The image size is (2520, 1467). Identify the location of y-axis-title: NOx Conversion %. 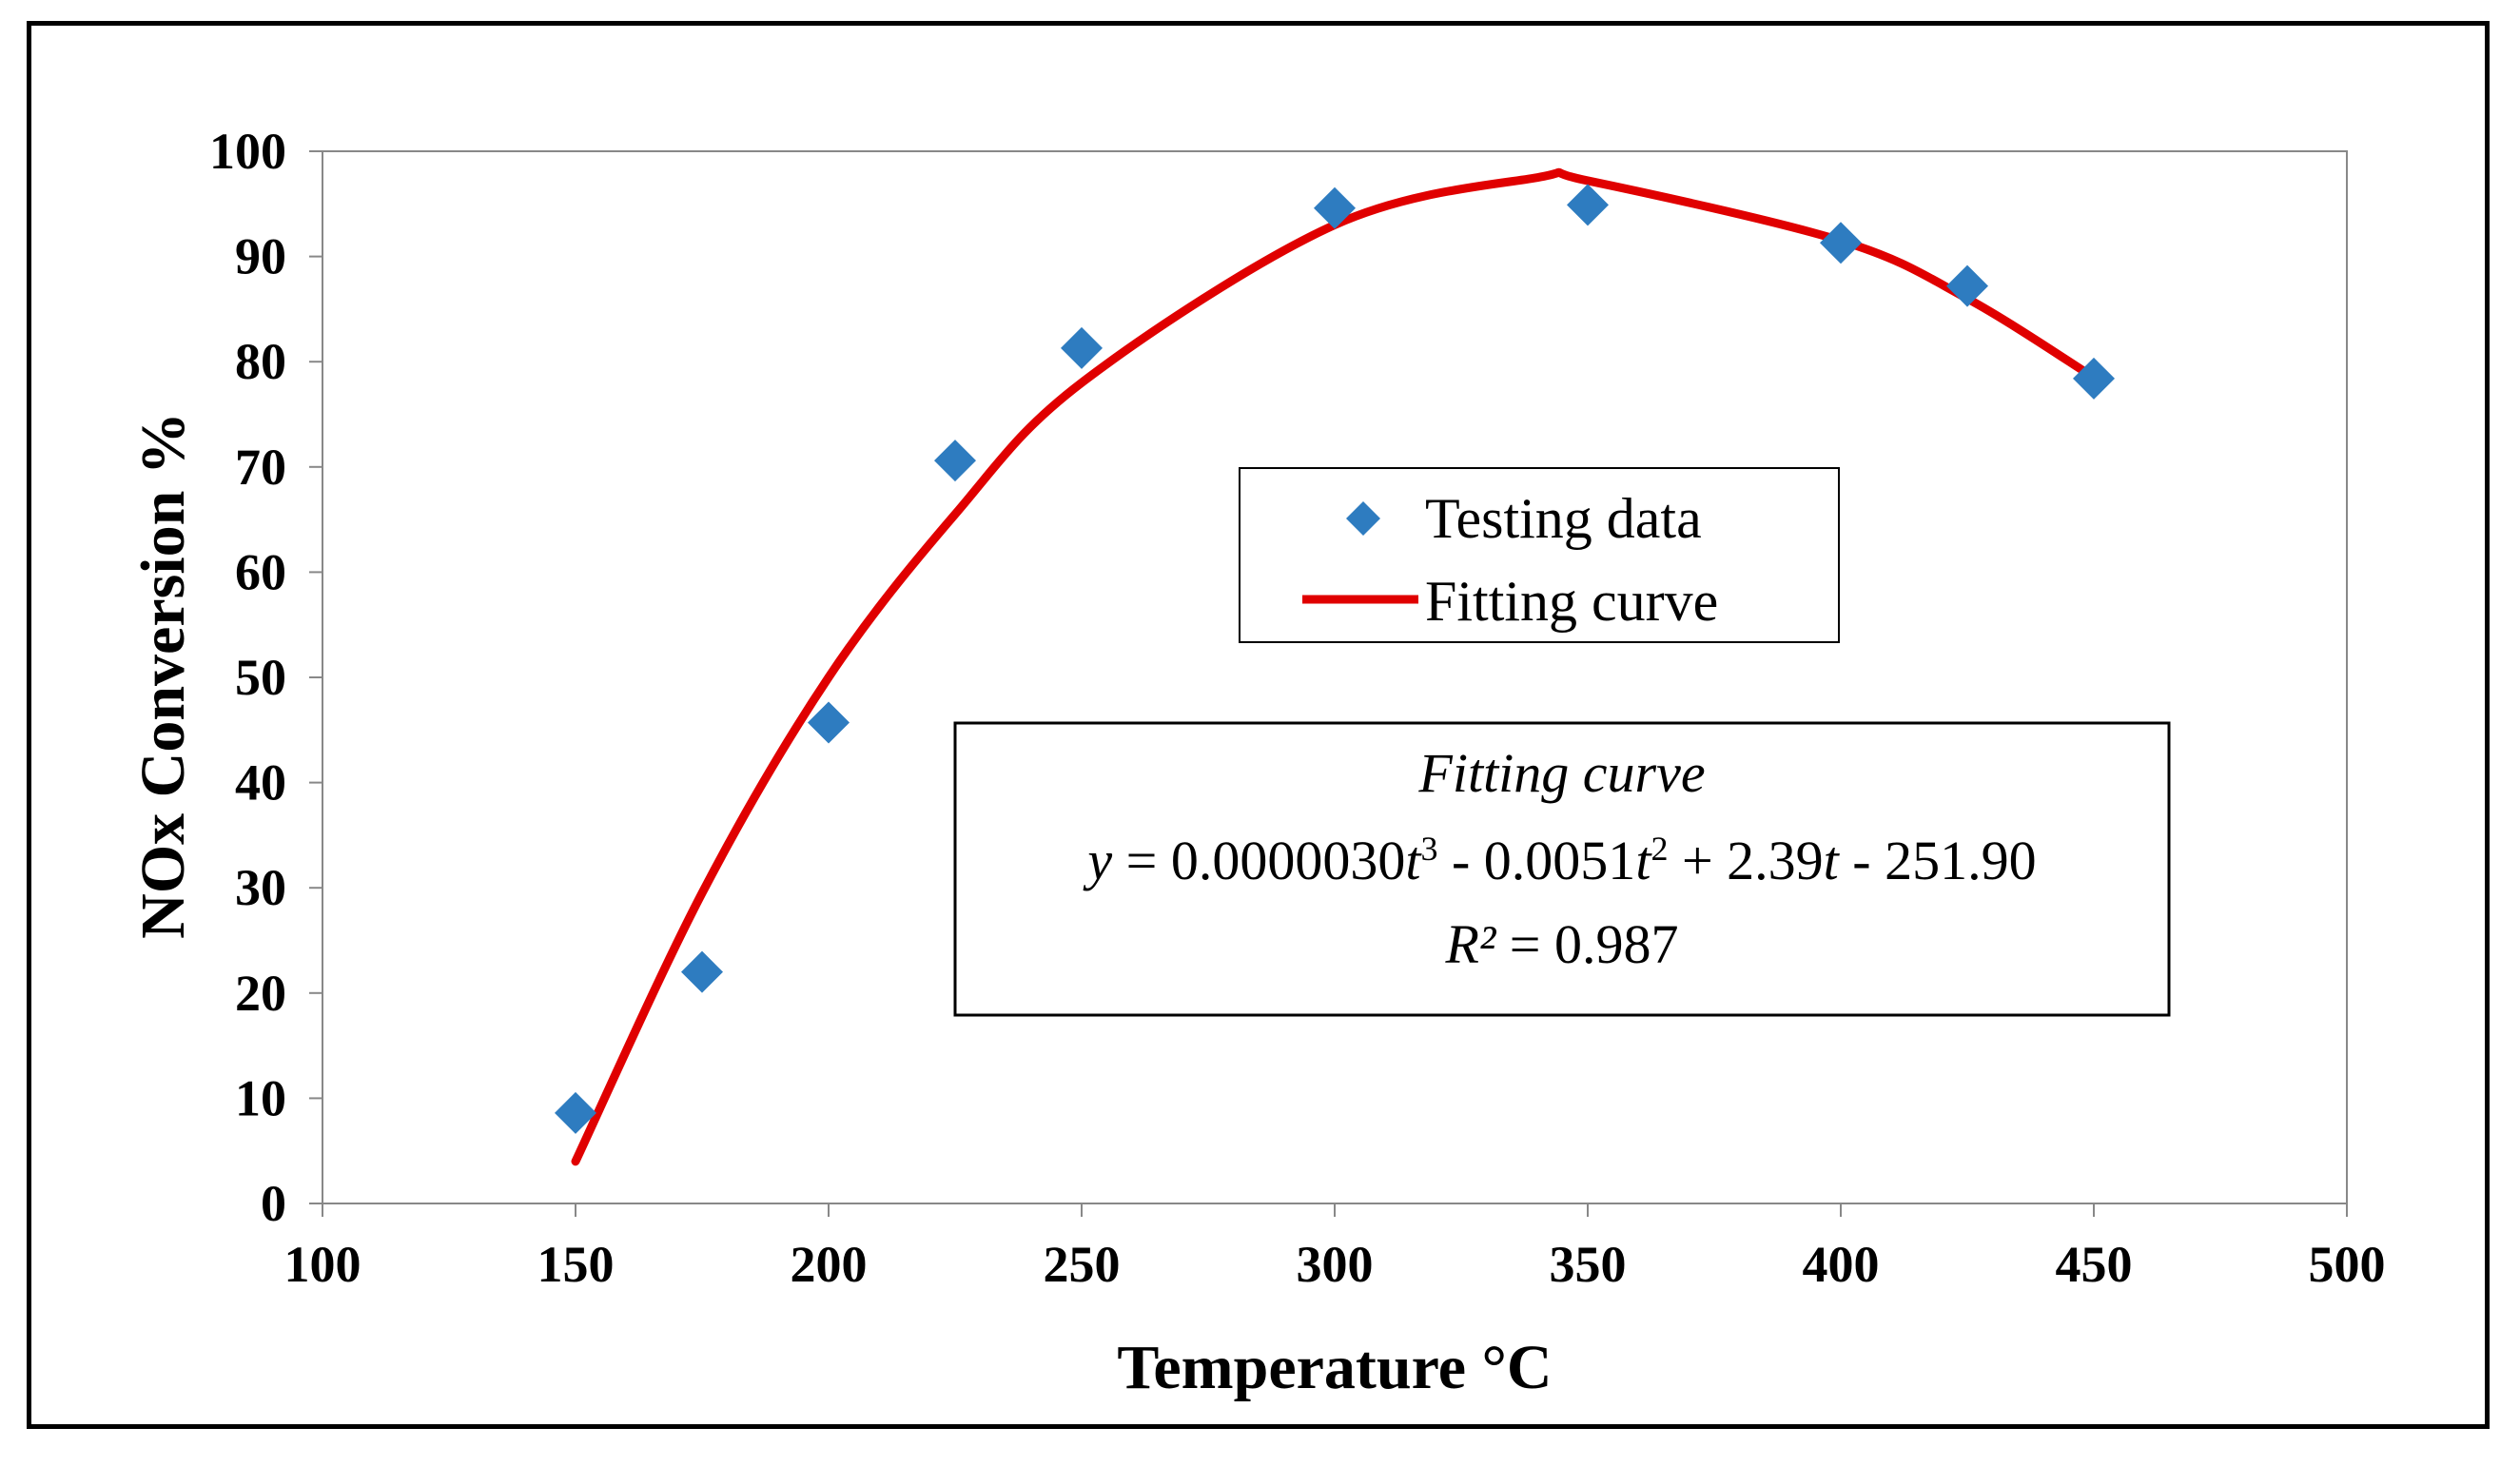
(163, 675).